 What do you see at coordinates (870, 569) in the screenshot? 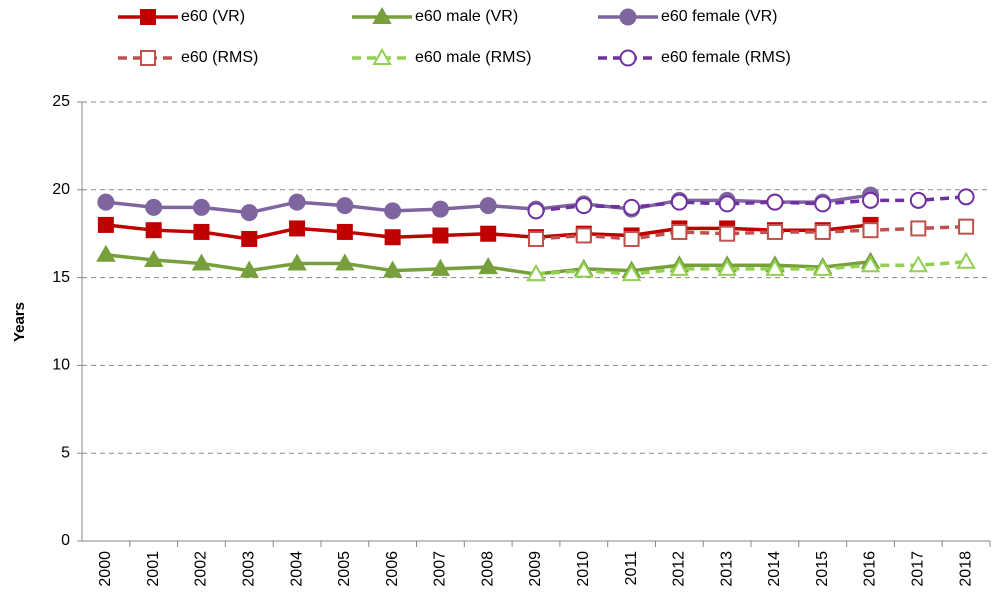
I see `x-tick-label: 2016` at bounding box center [870, 569].